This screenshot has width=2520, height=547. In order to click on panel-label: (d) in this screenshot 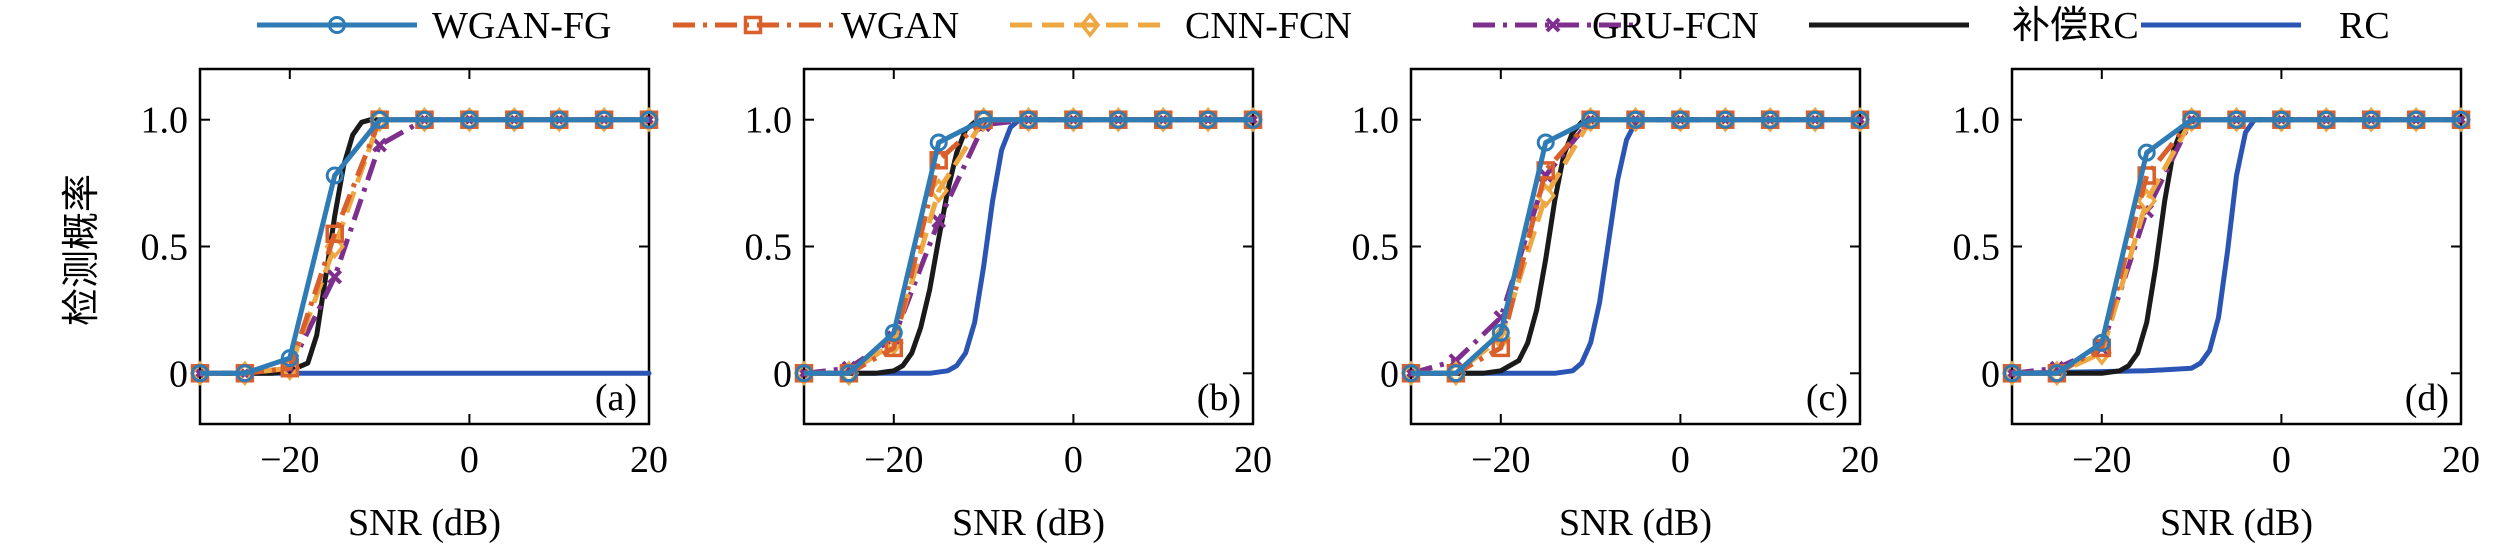, I will do `click(2427, 398)`.